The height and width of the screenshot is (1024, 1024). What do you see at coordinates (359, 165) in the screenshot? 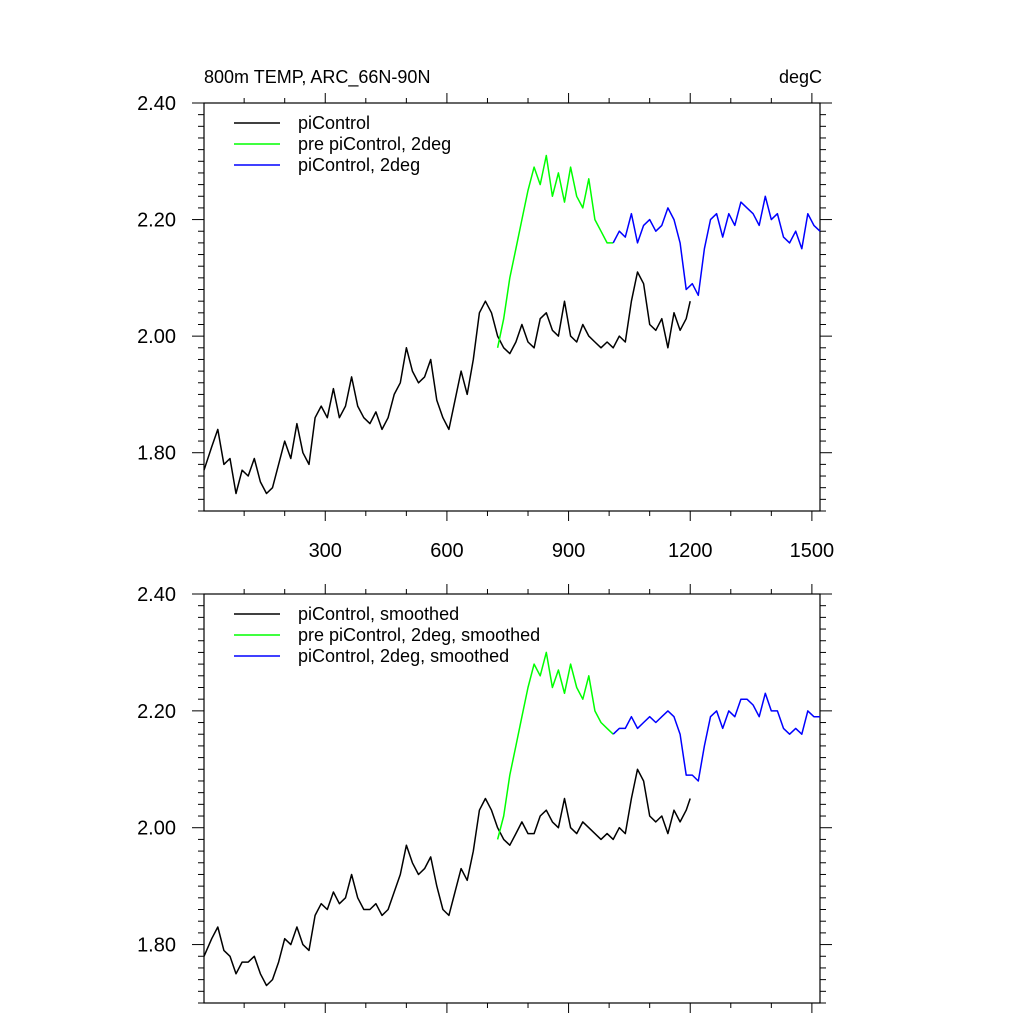
I see `legend-label: piControl, 2deg` at bounding box center [359, 165].